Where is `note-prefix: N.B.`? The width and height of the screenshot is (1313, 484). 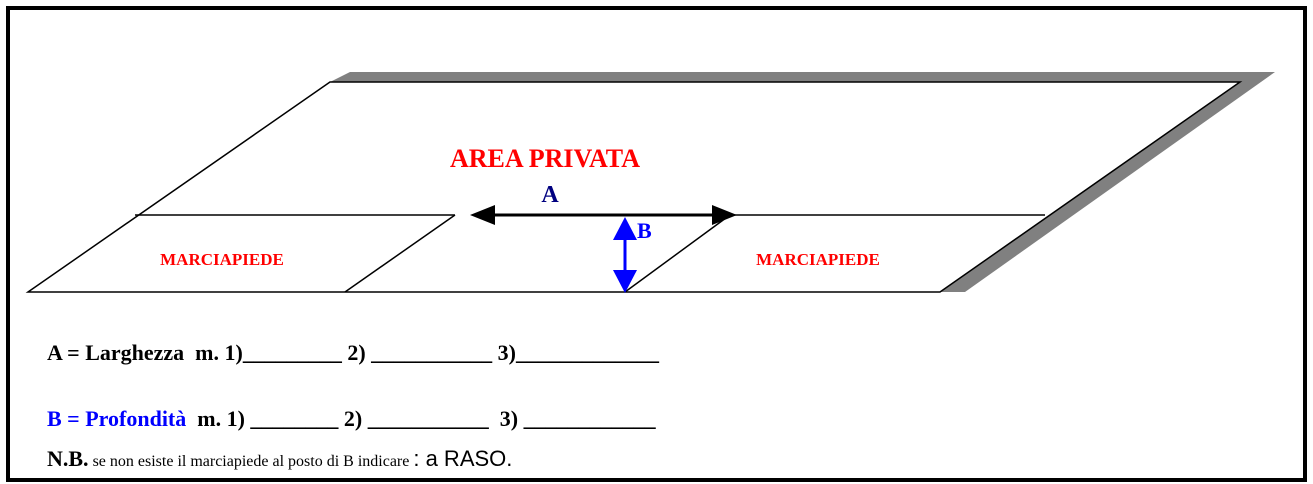 note-prefix: N.B. is located at coordinates (68, 458).